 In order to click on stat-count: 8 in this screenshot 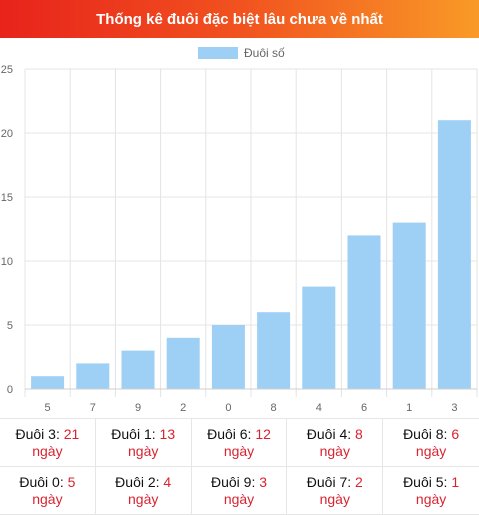, I will do `click(359, 433)`.